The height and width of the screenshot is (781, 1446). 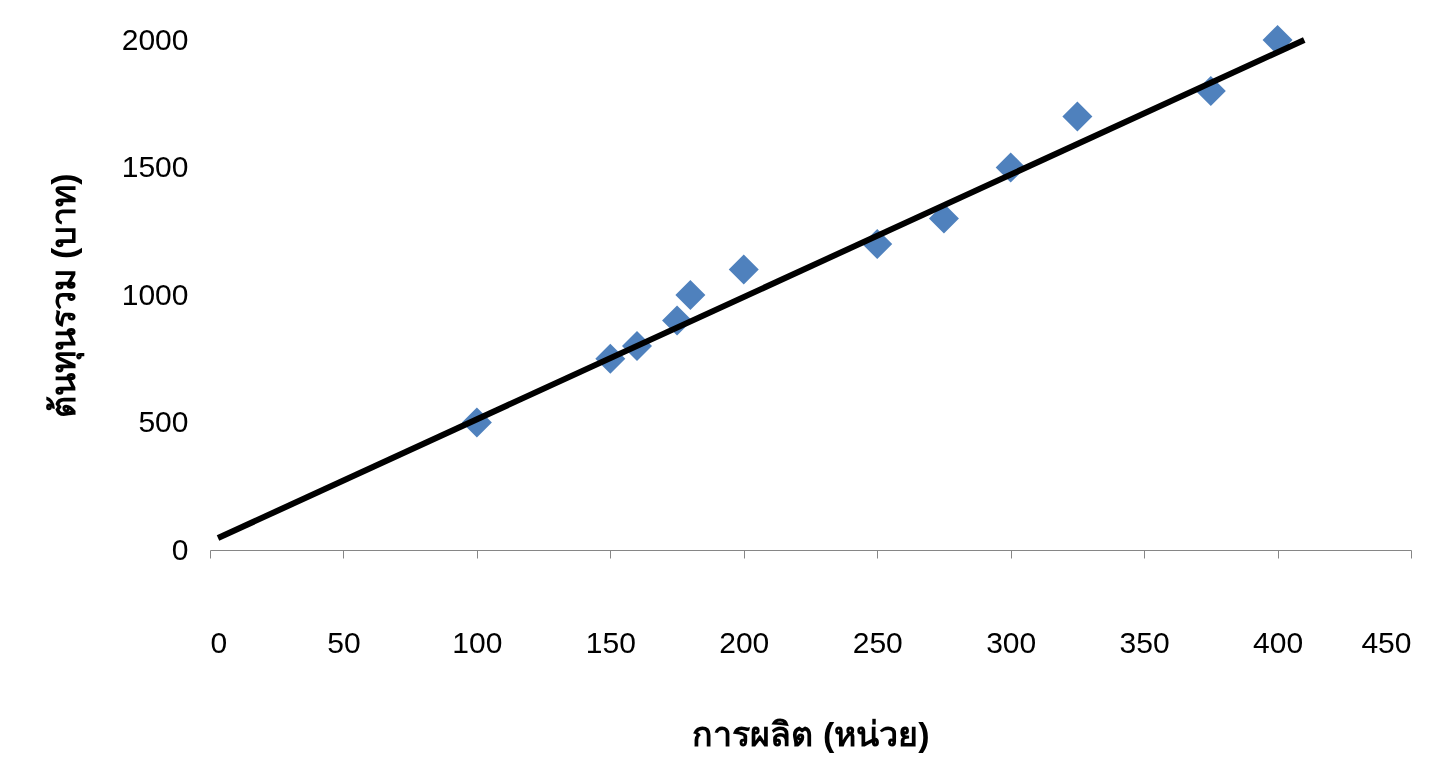 I want to click on x-axis-title: การผลิต (หน่วย), so click(x=811, y=733).